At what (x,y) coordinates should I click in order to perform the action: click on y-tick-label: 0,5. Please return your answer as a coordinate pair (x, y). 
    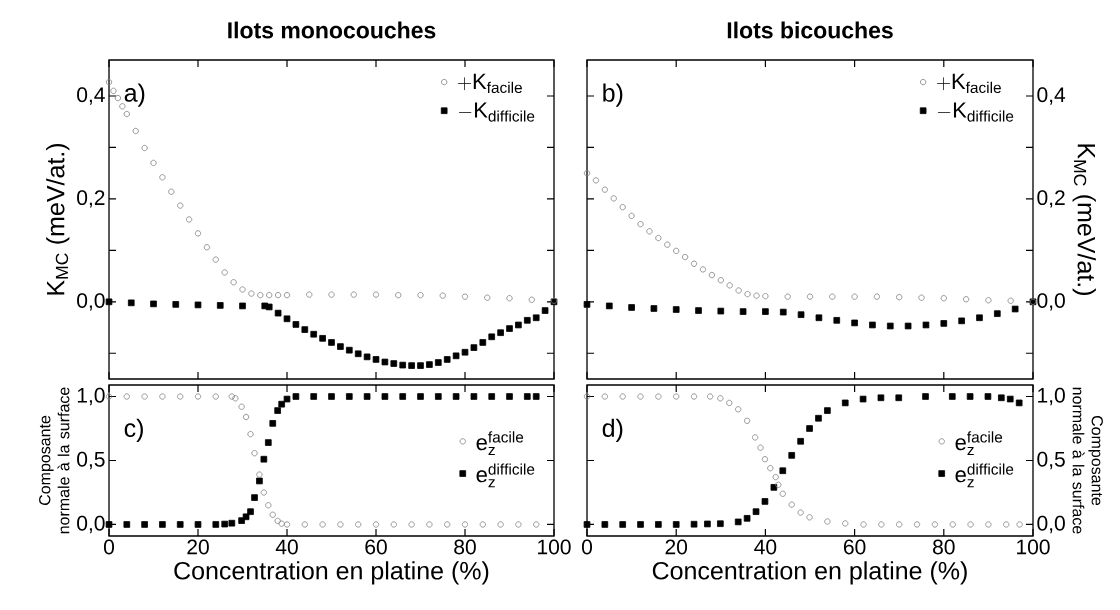
    Looking at the image, I should click on (91, 460).